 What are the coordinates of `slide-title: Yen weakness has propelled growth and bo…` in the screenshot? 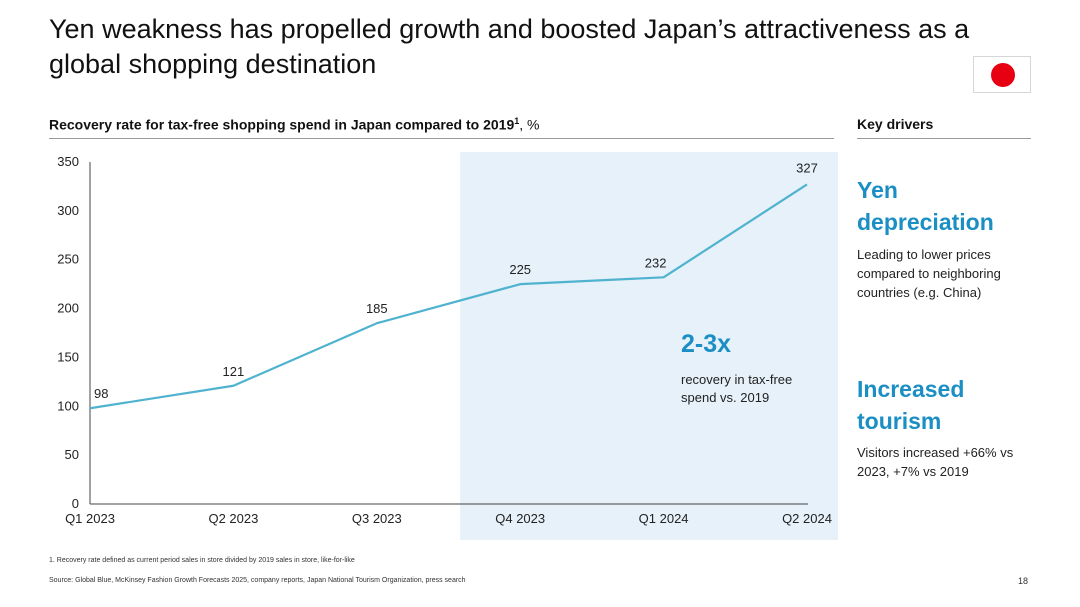 It's located at (509, 46).